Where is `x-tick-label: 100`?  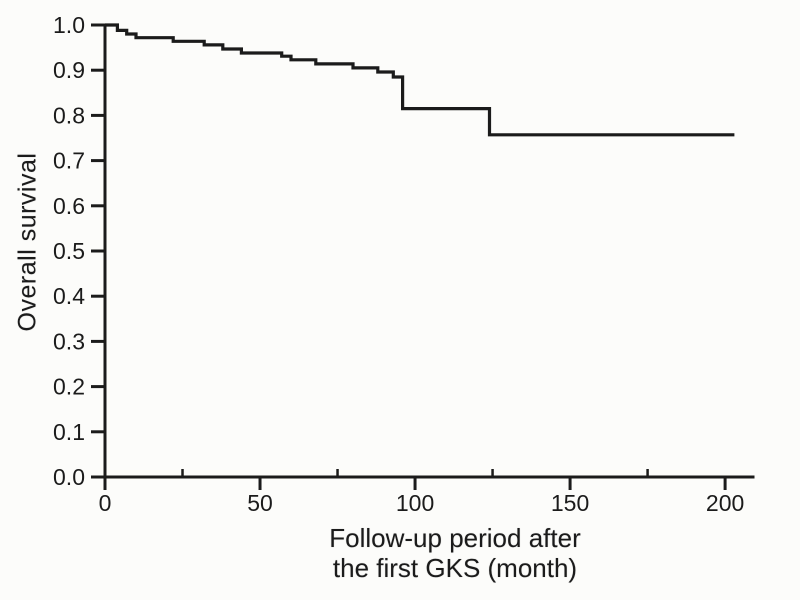
x-tick-label: 100 is located at coordinates (415, 503).